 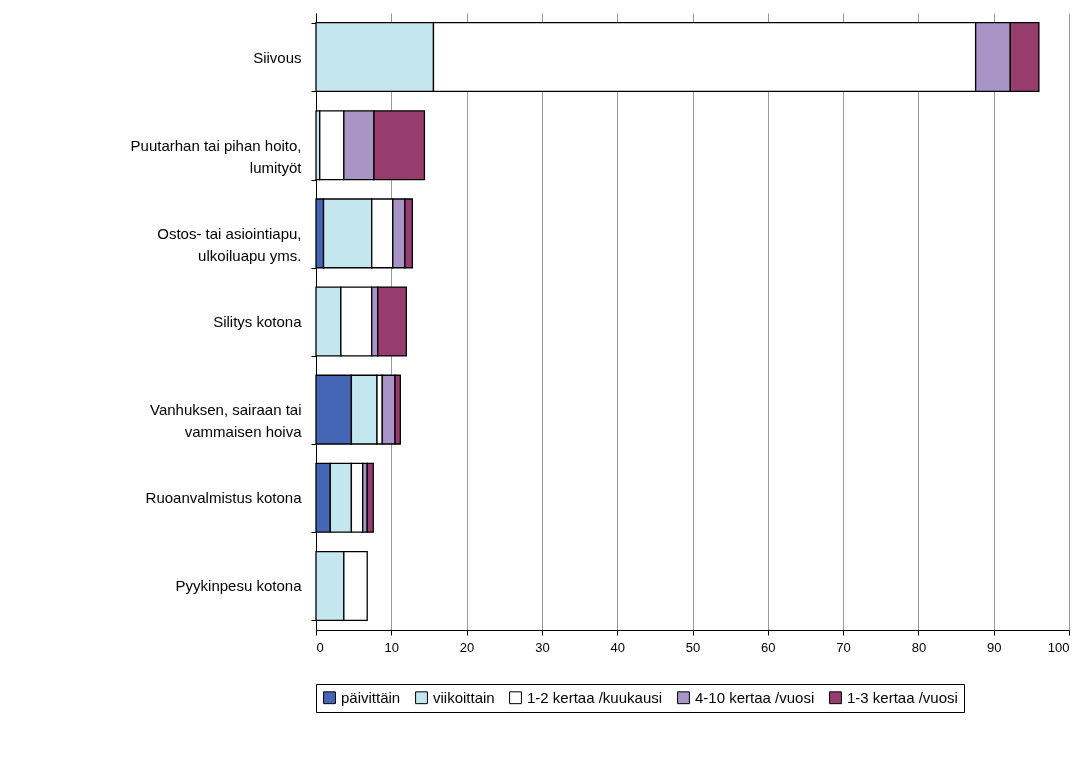 I want to click on x-tick-label: 90, so click(x=994, y=647).